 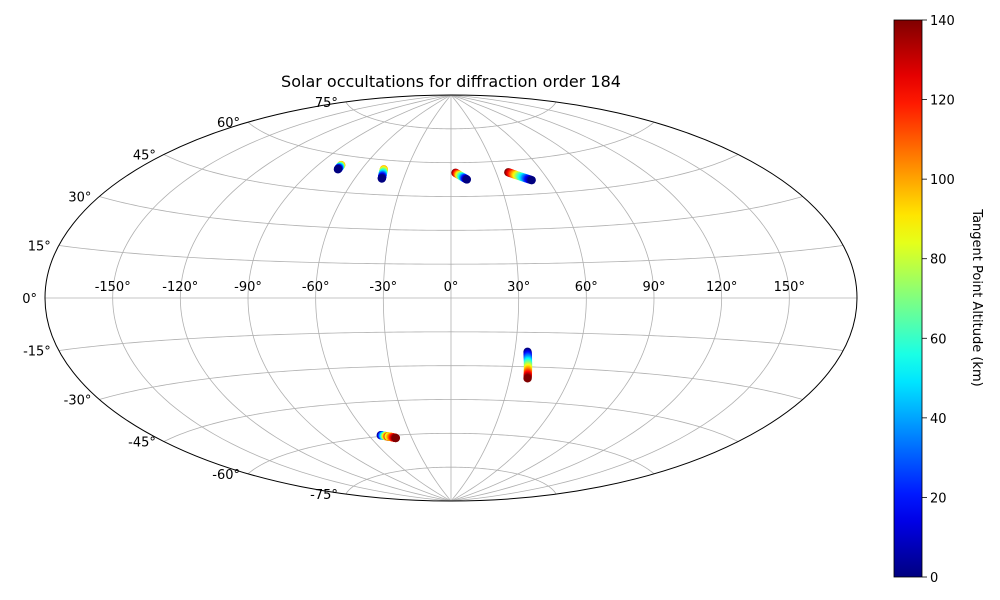 I want to click on longitude-tick-label: -60°, so click(x=316, y=287).